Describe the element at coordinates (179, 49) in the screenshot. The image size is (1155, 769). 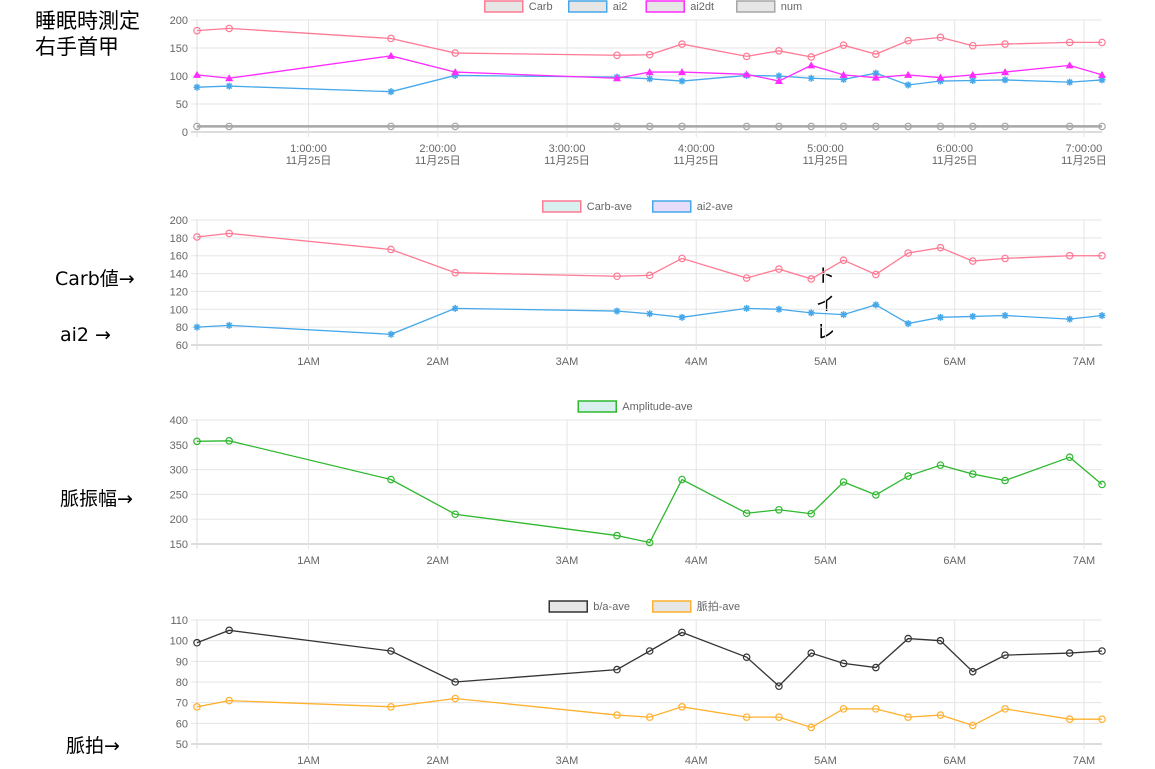
I see `y-tick-label: 150` at that location.